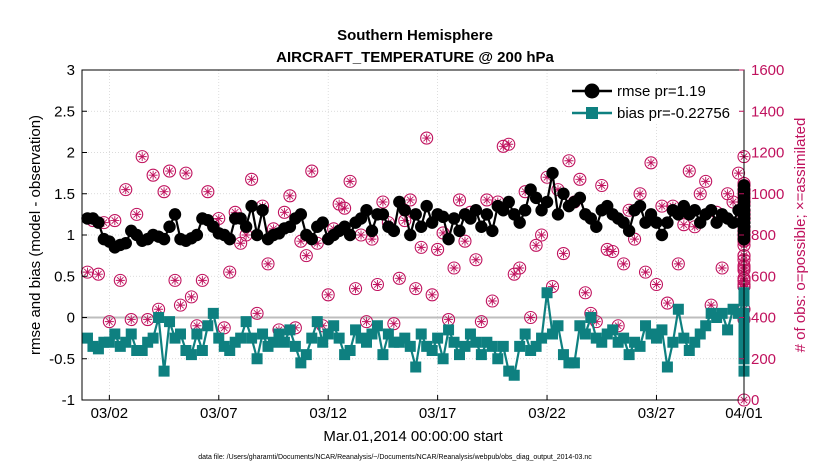 This screenshot has width=830, height=470. Describe the element at coordinates (219, 413) in the screenshot. I see `x-tick-label: 03/07` at that location.